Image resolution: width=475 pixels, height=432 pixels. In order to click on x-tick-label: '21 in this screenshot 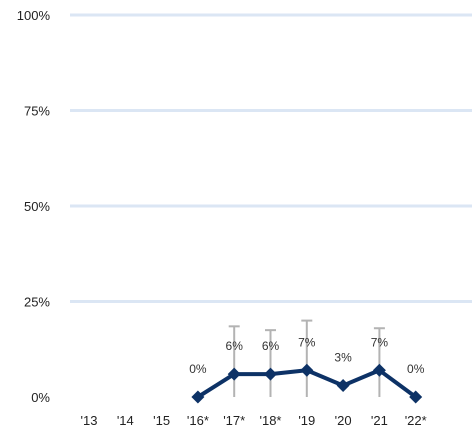, I will do `click(379, 420)`.